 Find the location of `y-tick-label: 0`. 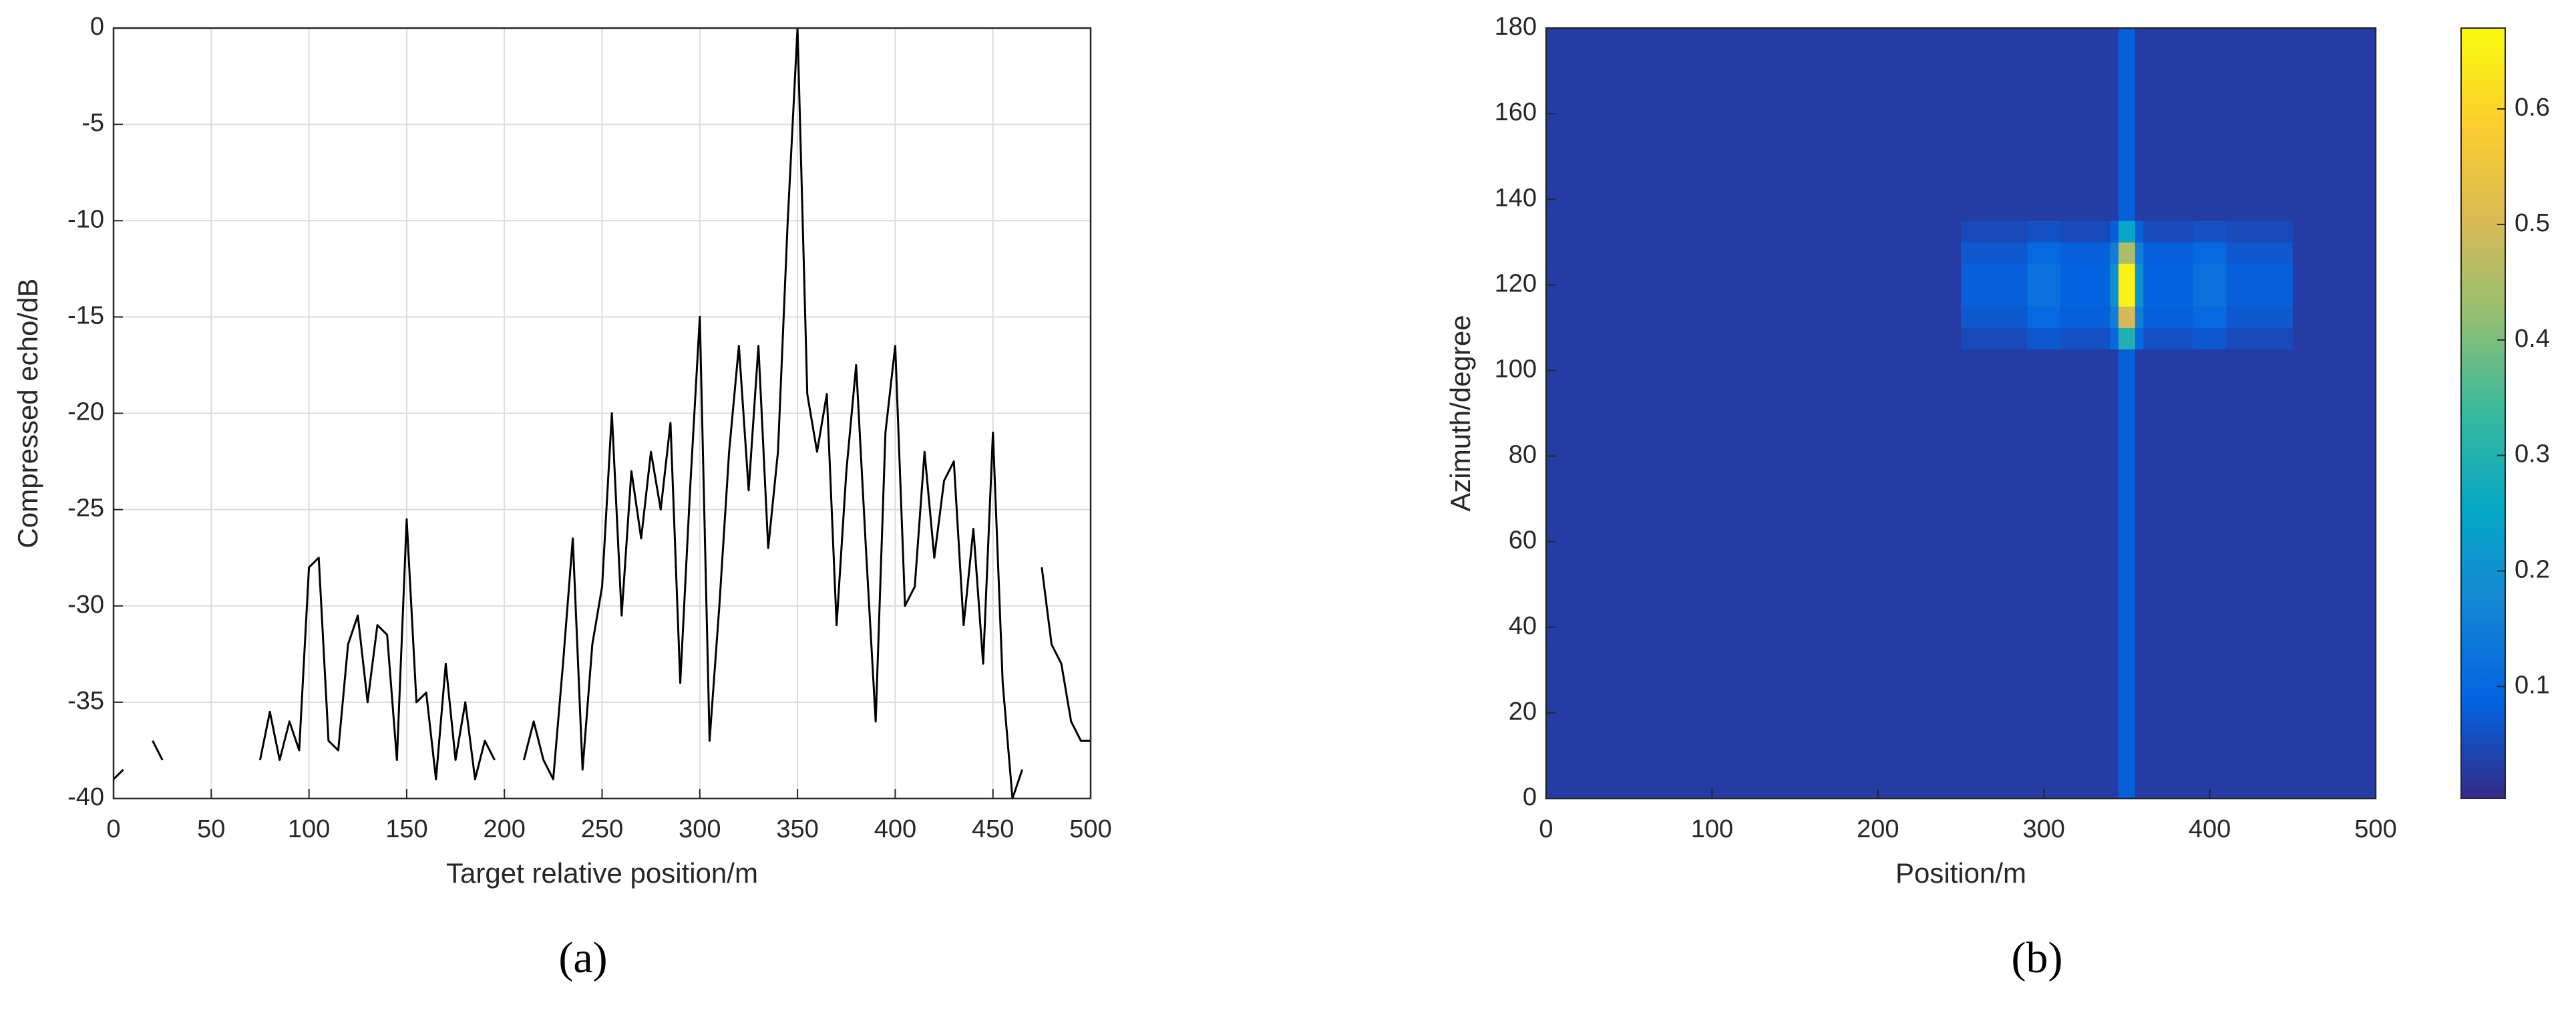

y-tick-label: 0 is located at coordinates (1530, 797).